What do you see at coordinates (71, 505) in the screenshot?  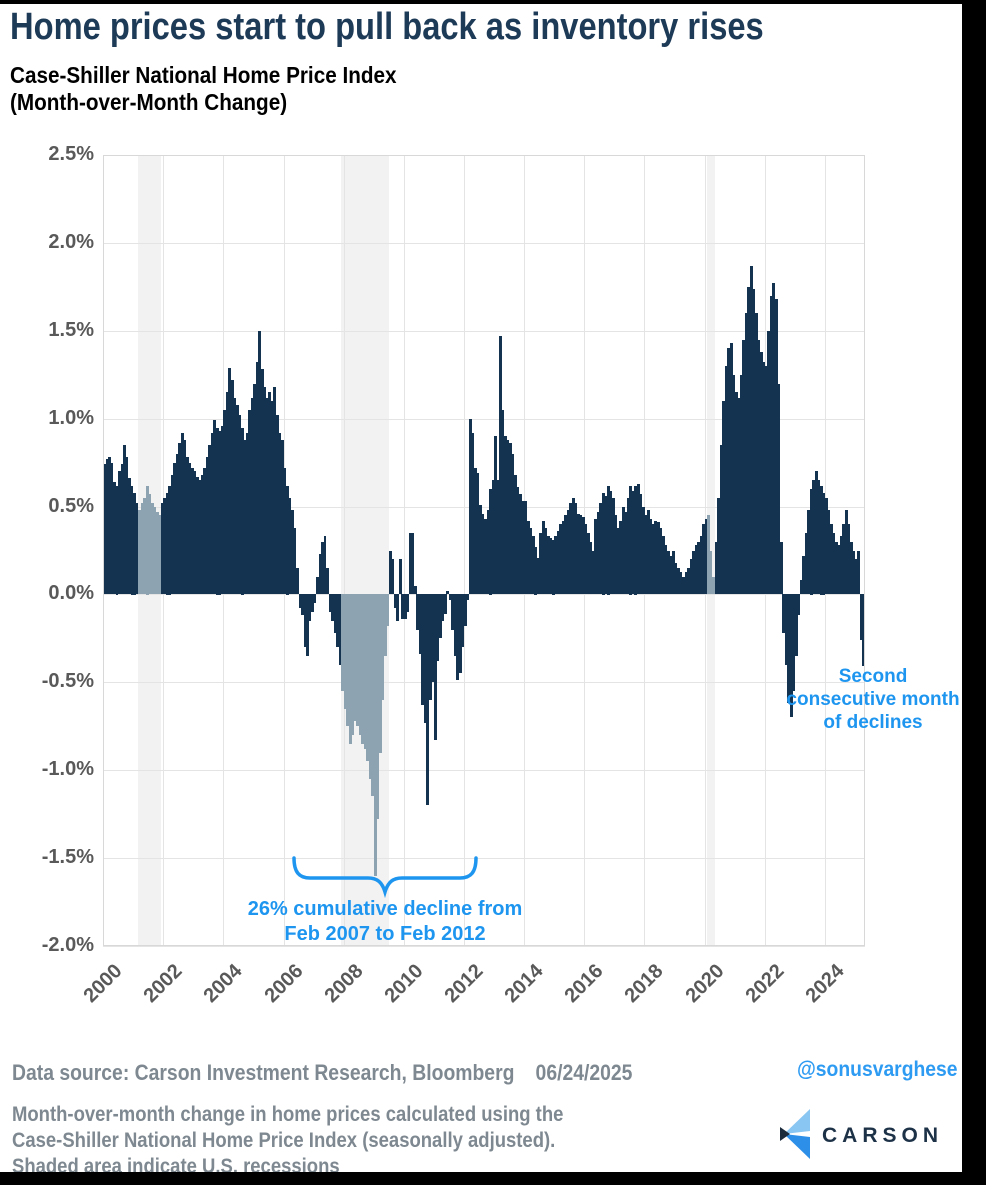 I see `y-tick-label: 0.5%` at bounding box center [71, 505].